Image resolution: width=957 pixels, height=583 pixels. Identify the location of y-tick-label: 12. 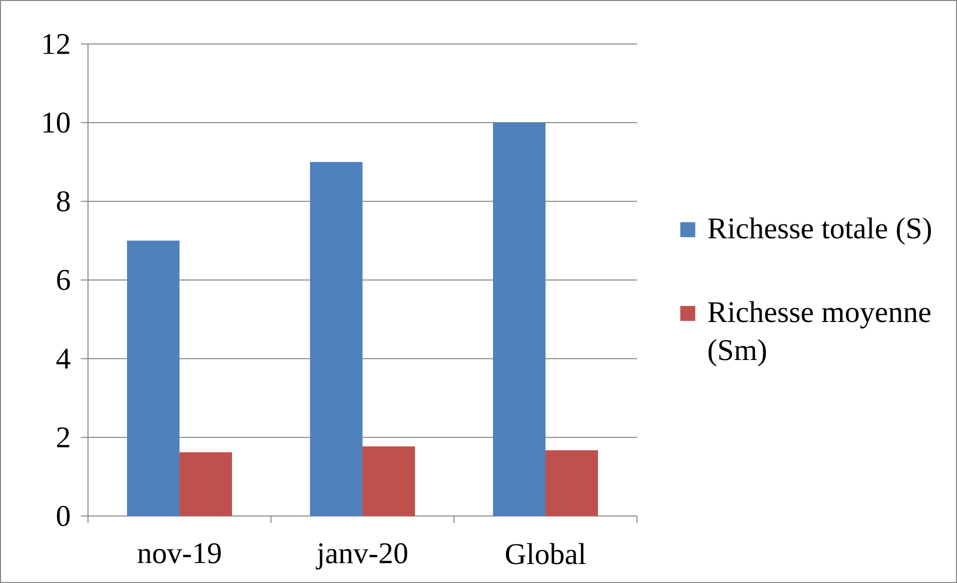
(56, 44).